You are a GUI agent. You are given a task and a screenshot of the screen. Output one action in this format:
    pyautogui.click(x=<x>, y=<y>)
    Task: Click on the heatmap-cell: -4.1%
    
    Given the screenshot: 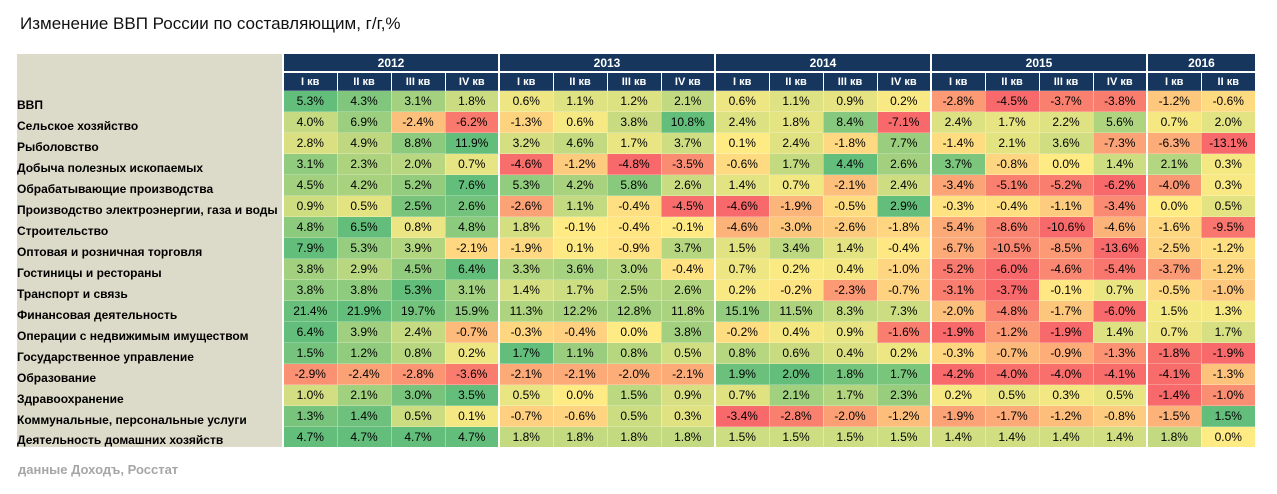 What is the action you would take?
    pyautogui.click(x=1173, y=374)
    